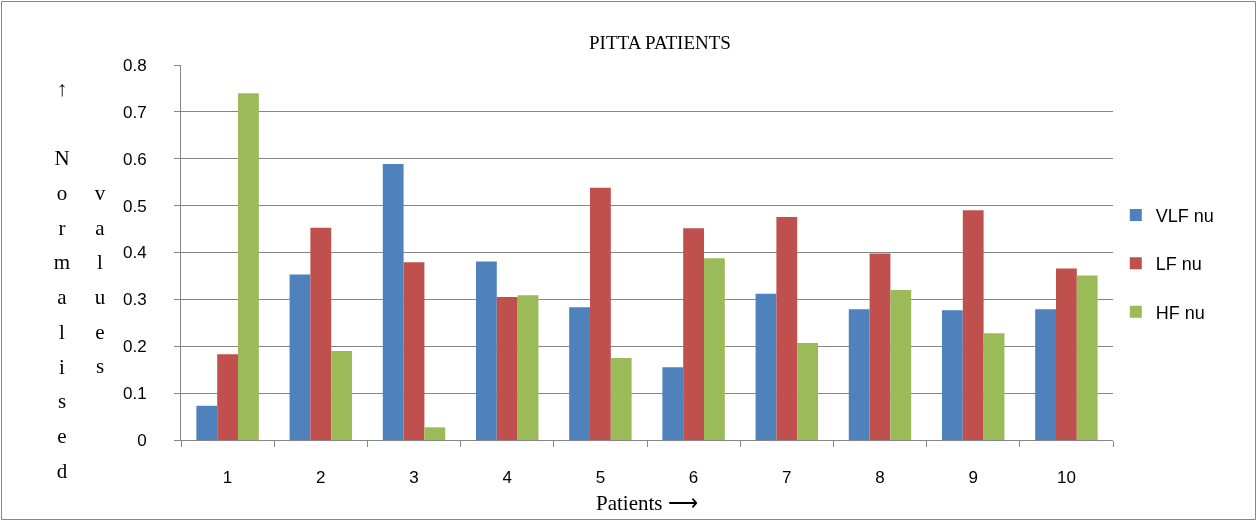 The image size is (1257, 521). Describe the element at coordinates (227, 478) in the screenshot. I see `x-tick-label: 1` at that location.